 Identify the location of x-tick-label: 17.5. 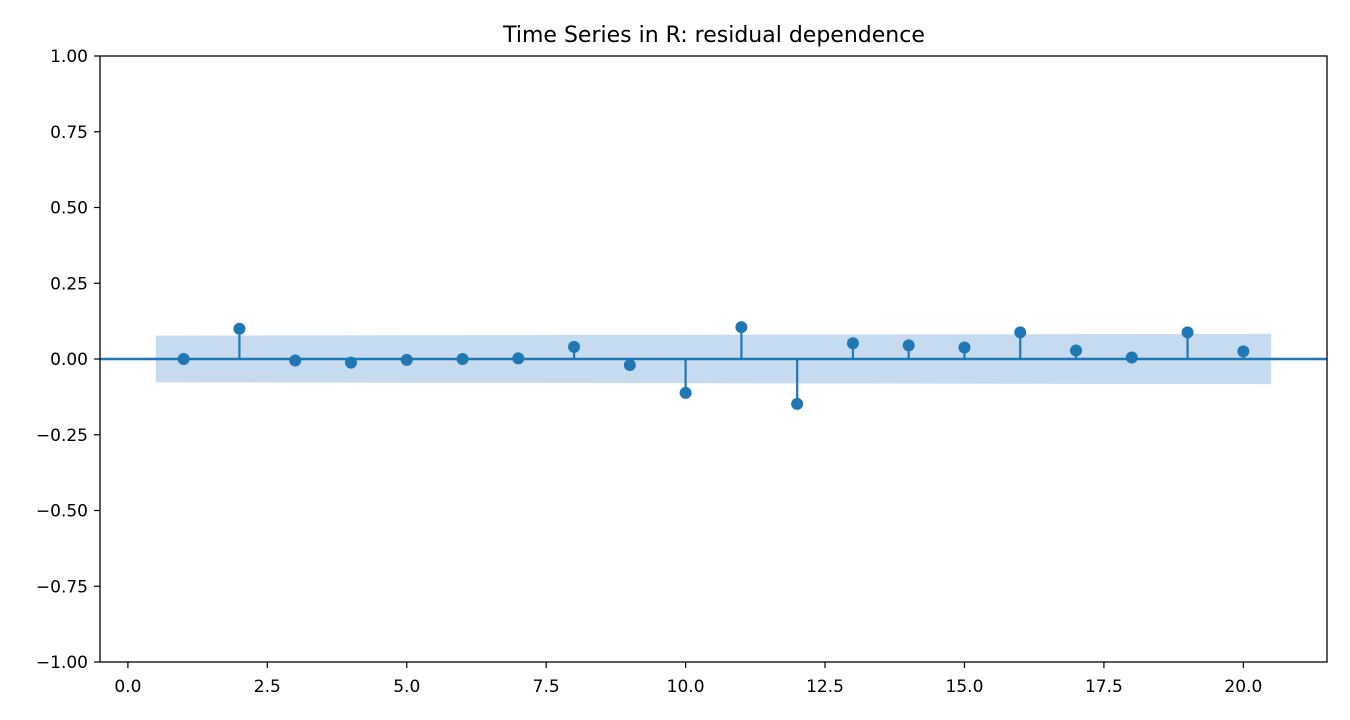
(1104, 687).